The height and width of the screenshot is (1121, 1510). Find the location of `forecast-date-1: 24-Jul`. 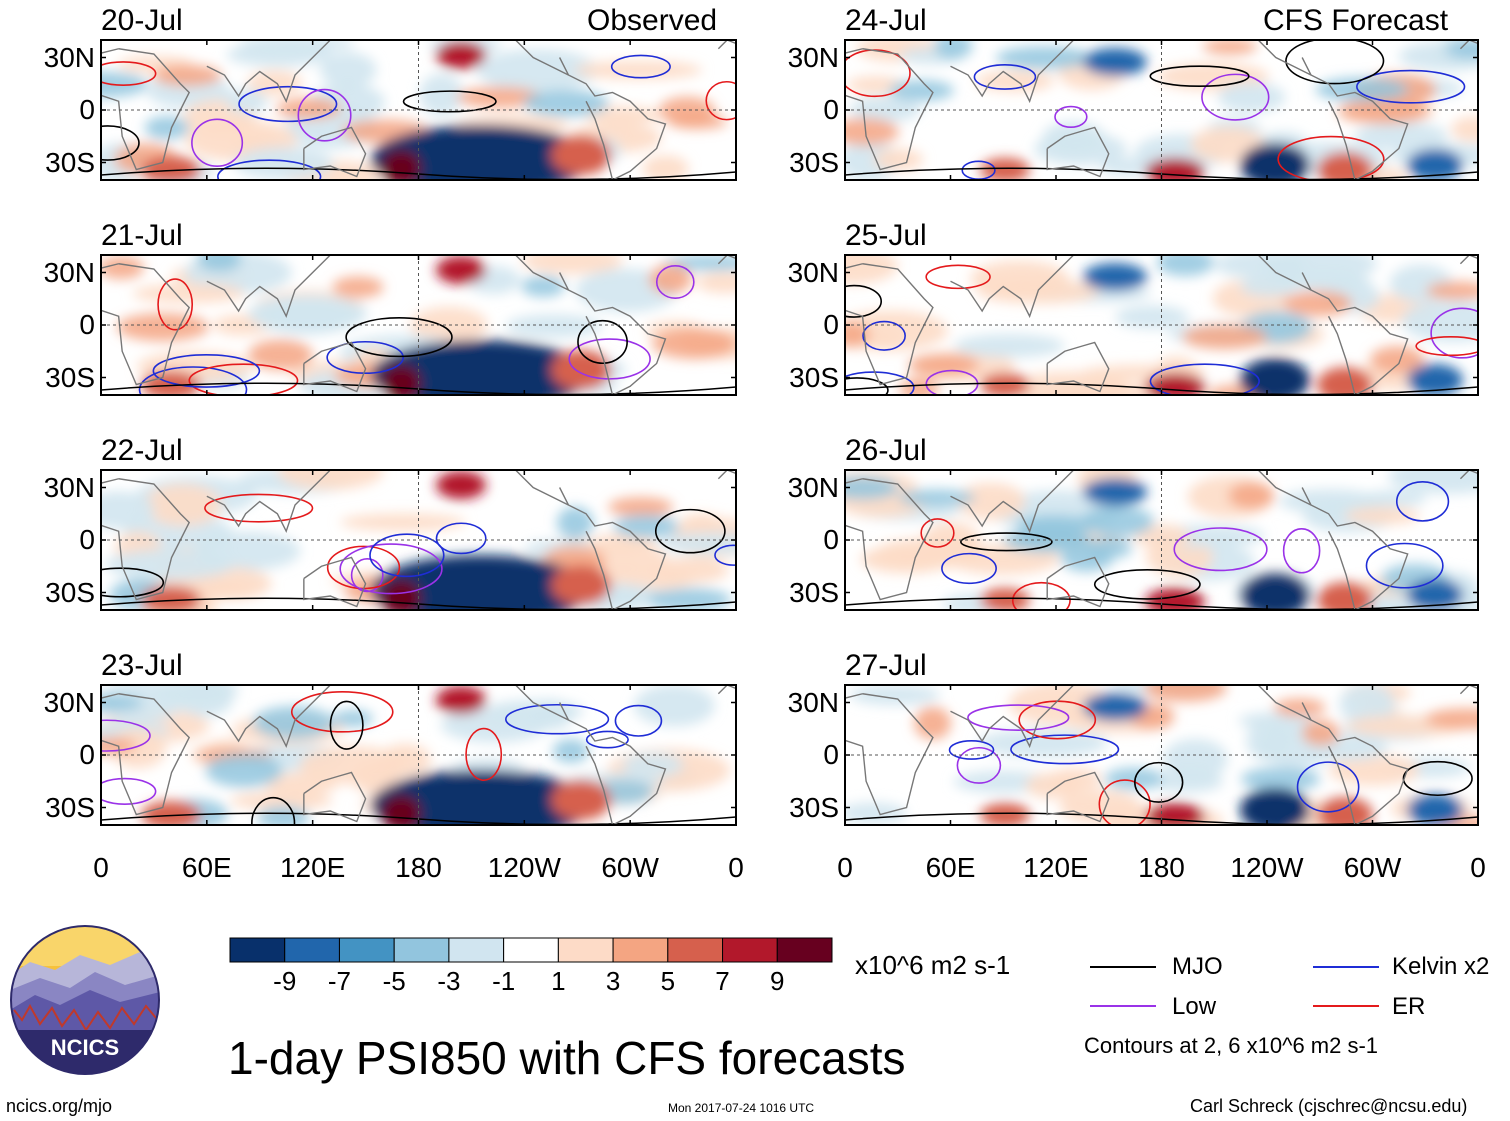

forecast-date-1: 24-Jul is located at coordinates (886, 20).